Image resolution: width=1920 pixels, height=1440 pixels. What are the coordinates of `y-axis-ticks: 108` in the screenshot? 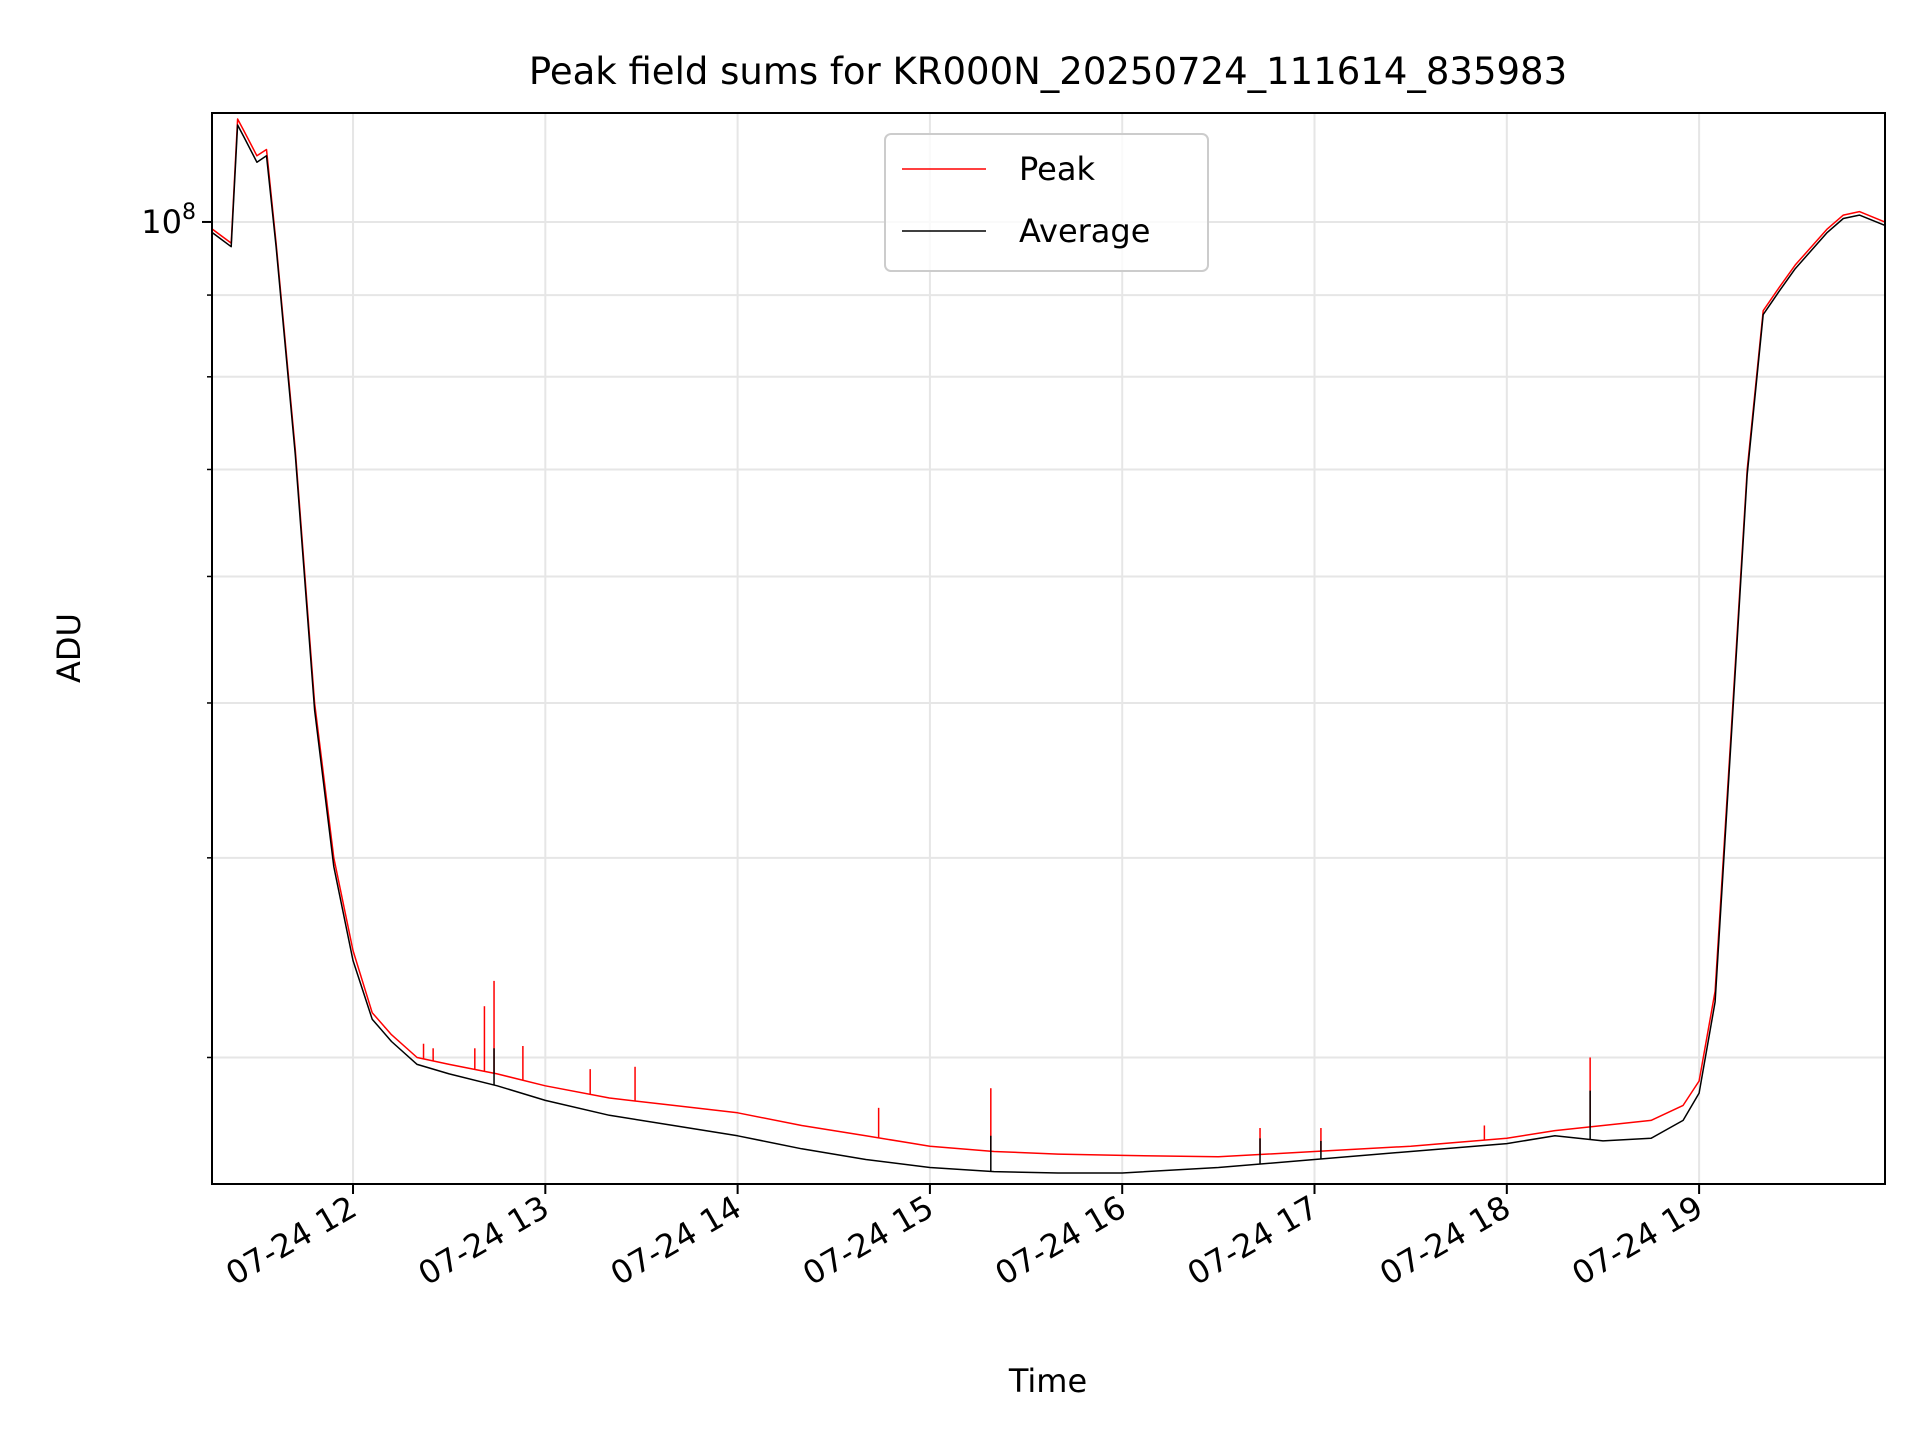 It's located at (176, 629).